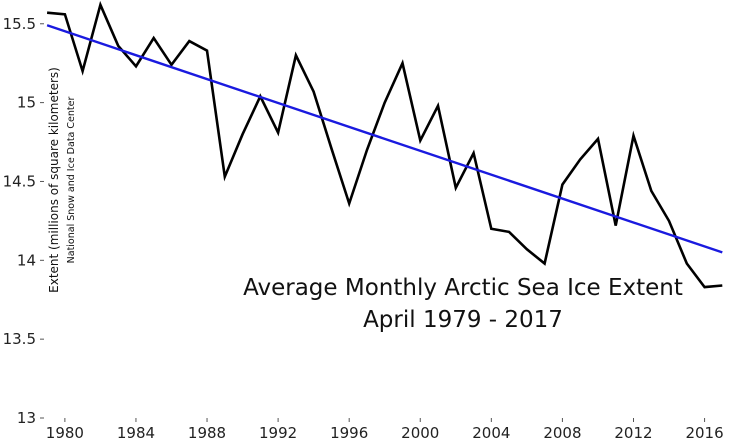 The image size is (739, 444). Describe the element at coordinates (65, 433) in the screenshot. I see `x-tick-label: 1980` at that location.